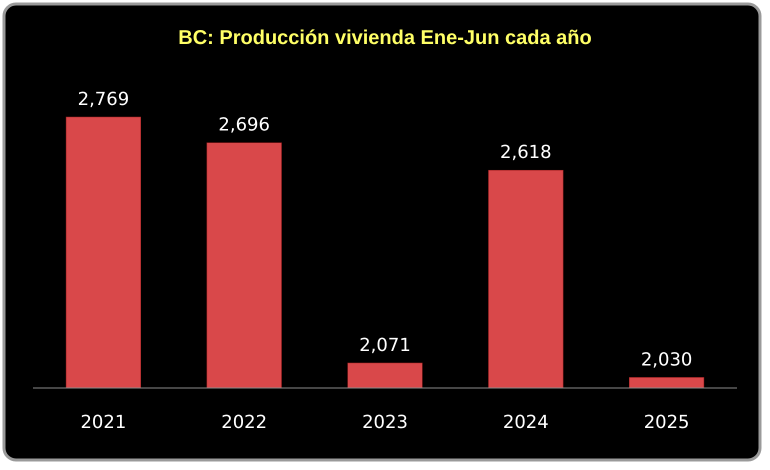 The height and width of the screenshot is (470, 770). I want to click on chart-title: BC: Producción vivienda Ene-Jun cada año, so click(385, 38).